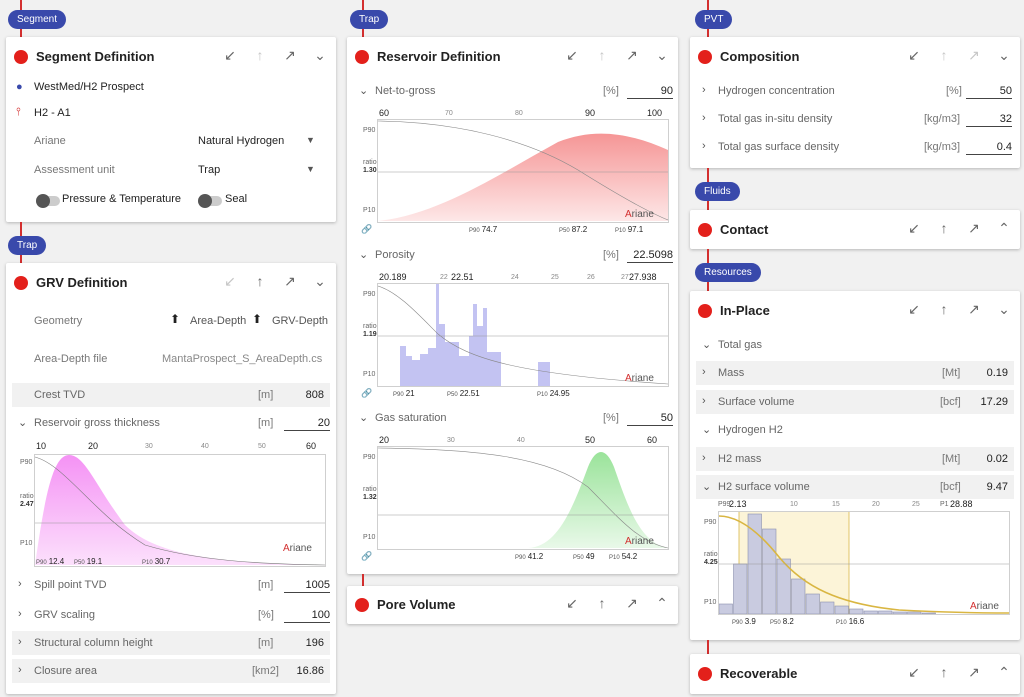  I want to click on porosity-input: 22.5098, so click(650, 255).